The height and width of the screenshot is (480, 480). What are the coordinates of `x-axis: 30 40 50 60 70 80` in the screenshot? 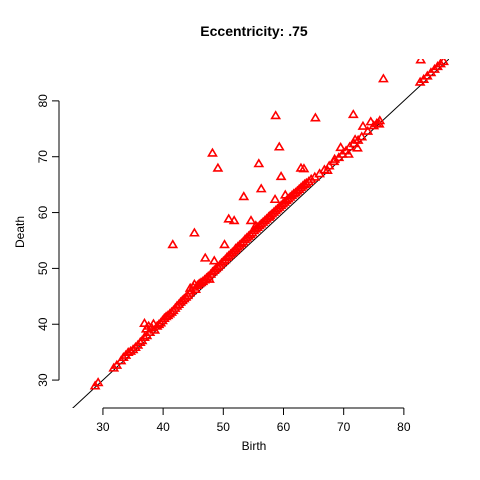 It's located at (253, 420).